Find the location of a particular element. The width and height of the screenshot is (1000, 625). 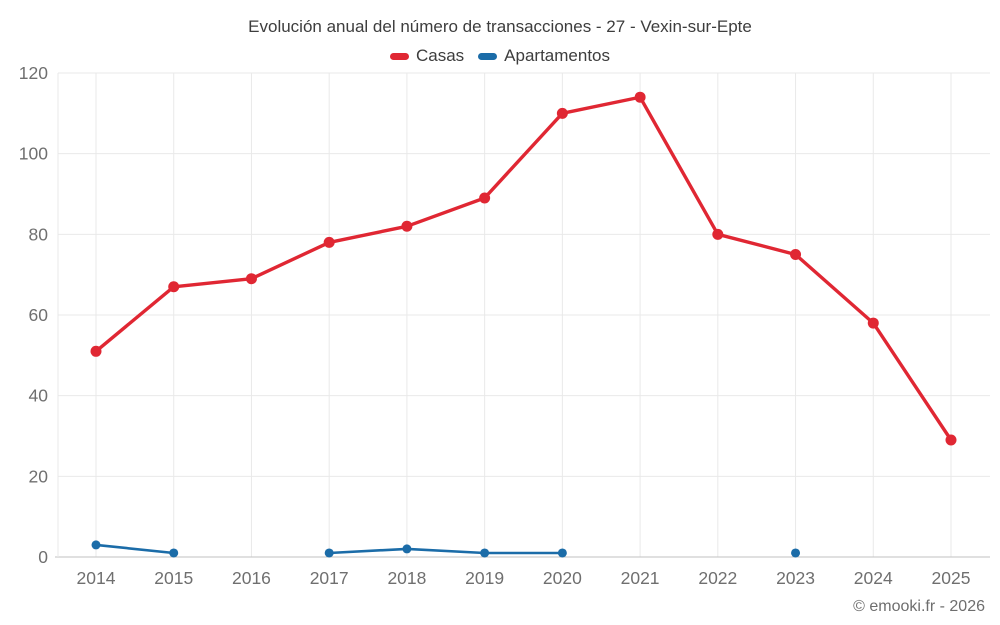

chart-legend: Casas Apartamentos is located at coordinates (500, 56).